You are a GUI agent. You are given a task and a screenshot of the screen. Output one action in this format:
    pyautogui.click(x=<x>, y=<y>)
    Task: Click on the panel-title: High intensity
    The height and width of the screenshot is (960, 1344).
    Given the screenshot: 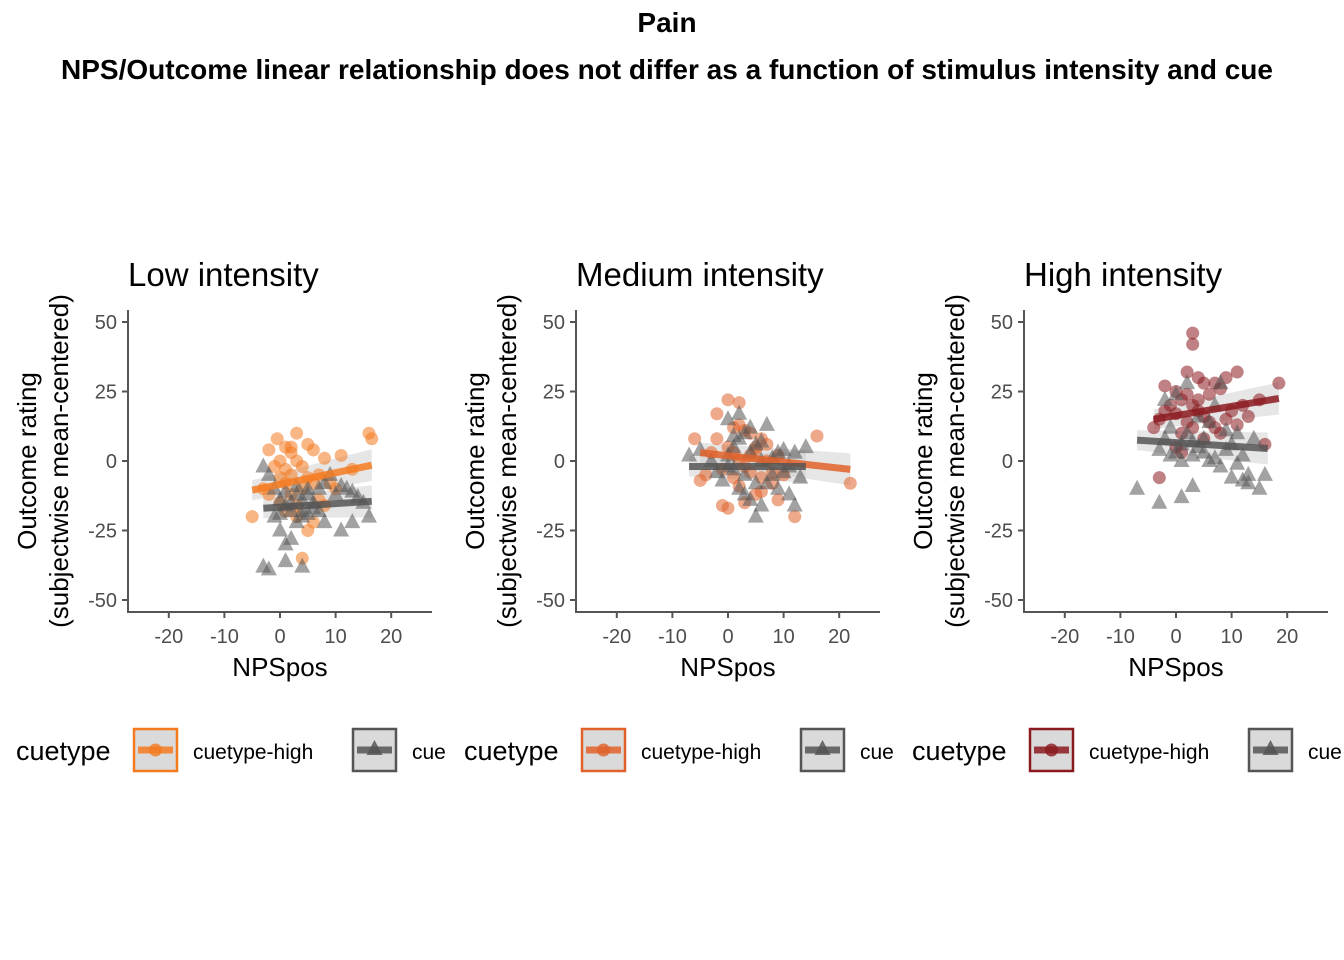 What is the action you would take?
    pyautogui.click(x=1123, y=274)
    